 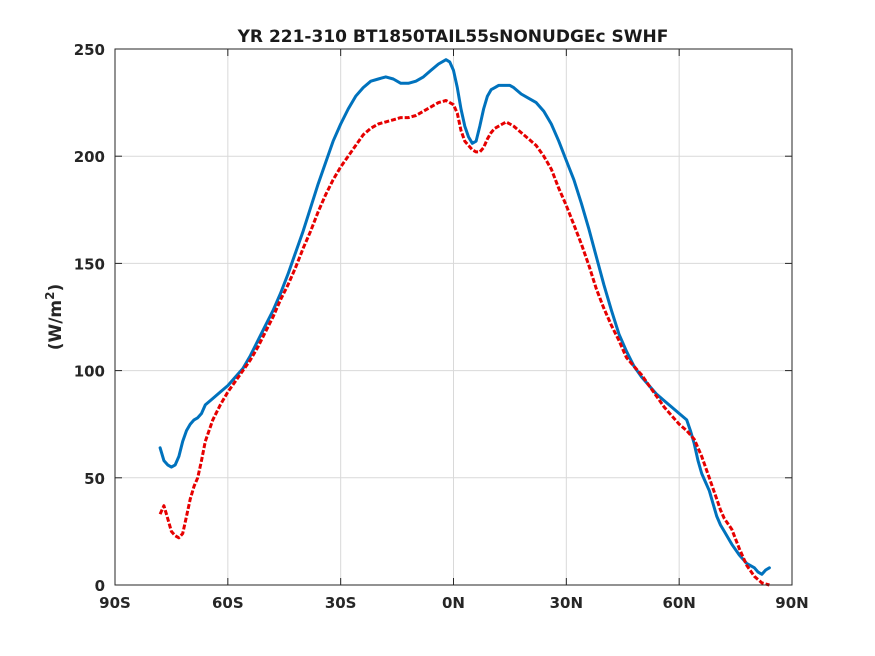 What do you see at coordinates (89, 50) in the screenshot?
I see `y-tick-label: 250` at bounding box center [89, 50].